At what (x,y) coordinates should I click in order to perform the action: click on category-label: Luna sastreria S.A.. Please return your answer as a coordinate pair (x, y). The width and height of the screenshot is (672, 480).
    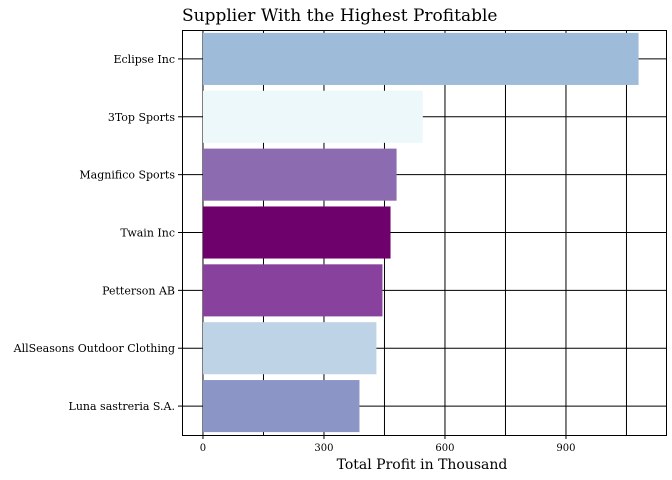
    Looking at the image, I should click on (122, 406).